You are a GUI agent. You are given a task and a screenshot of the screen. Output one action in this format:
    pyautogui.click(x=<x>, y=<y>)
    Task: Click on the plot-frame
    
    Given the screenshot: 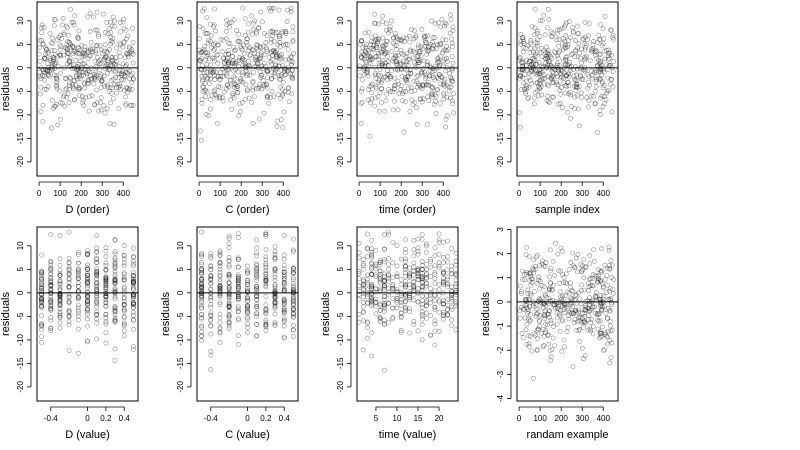 What is the action you would take?
    pyautogui.click(x=87, y=314)
    